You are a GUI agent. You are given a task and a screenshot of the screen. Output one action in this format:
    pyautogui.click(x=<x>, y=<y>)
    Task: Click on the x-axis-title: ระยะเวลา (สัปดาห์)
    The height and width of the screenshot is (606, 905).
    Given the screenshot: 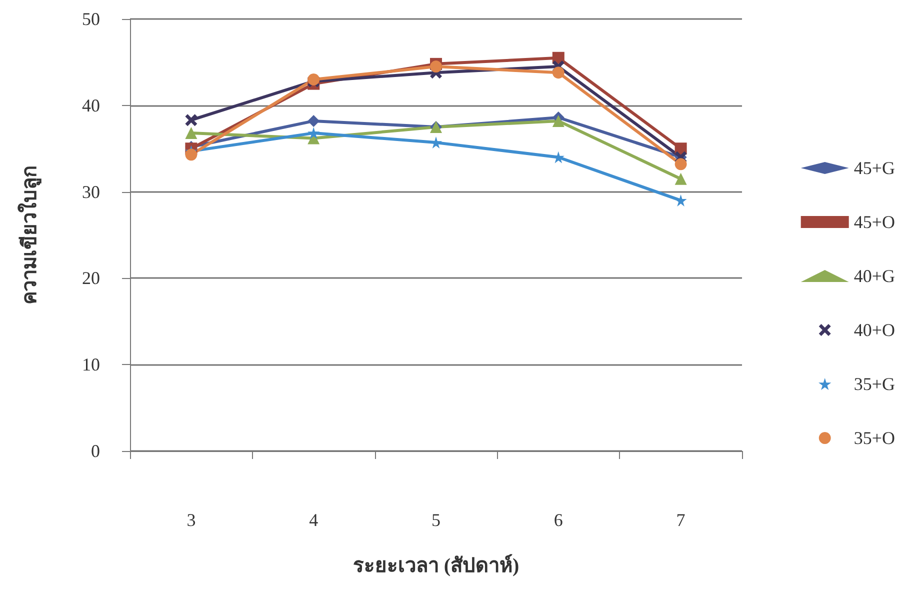 What is the action you would take?
    pyautogui.click(x=436, y=565)
    